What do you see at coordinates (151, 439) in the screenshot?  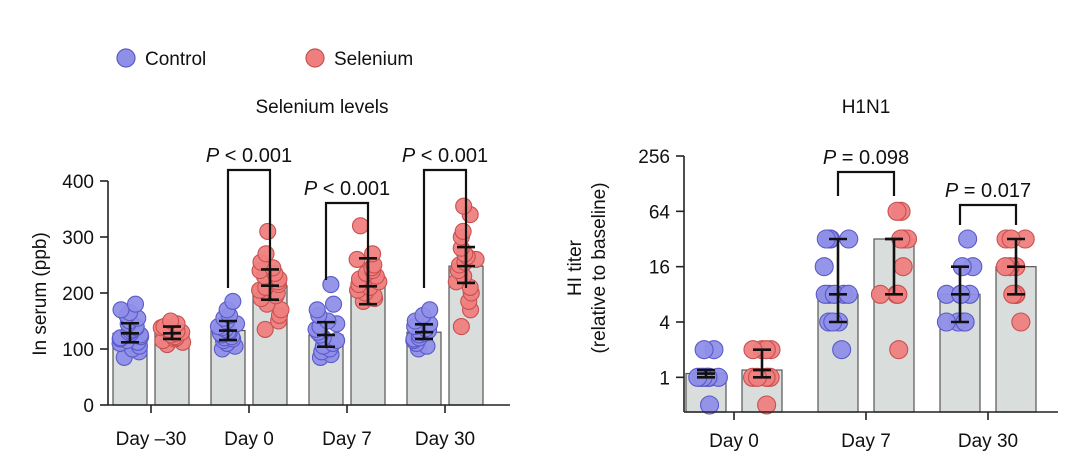 I see `x-tick-label: Day –30` at bounding box center [151, 439].